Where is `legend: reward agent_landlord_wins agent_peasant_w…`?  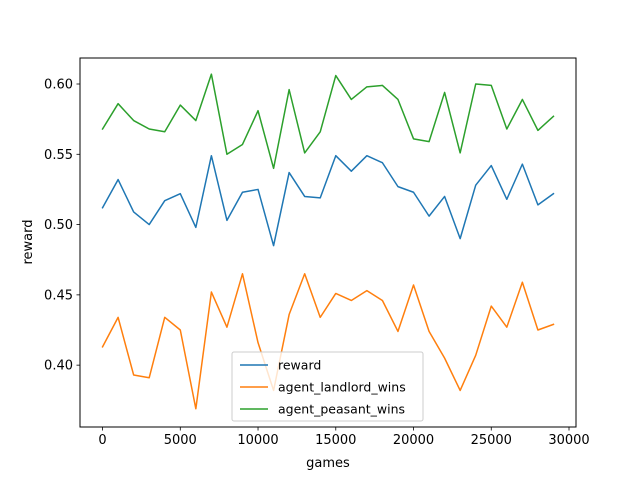 legend: reward agent_landlord_wins agent_peasant_w… is located at coordinates (327, 386).